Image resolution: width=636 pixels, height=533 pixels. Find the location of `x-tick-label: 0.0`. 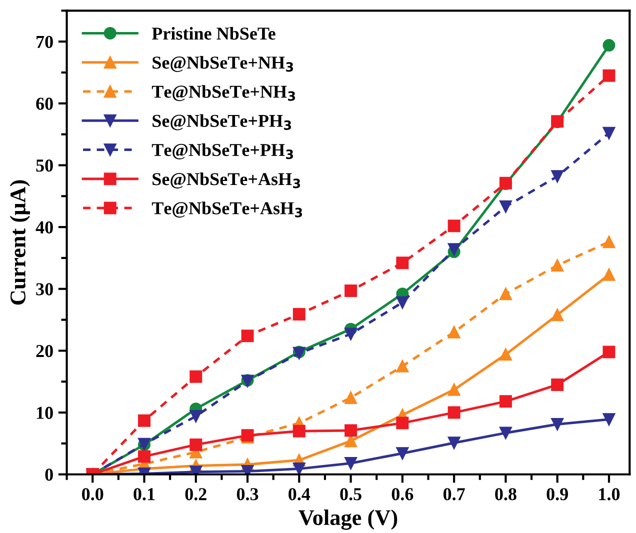

x-tick-label: 0.0 is located at coordinates (93, 494).